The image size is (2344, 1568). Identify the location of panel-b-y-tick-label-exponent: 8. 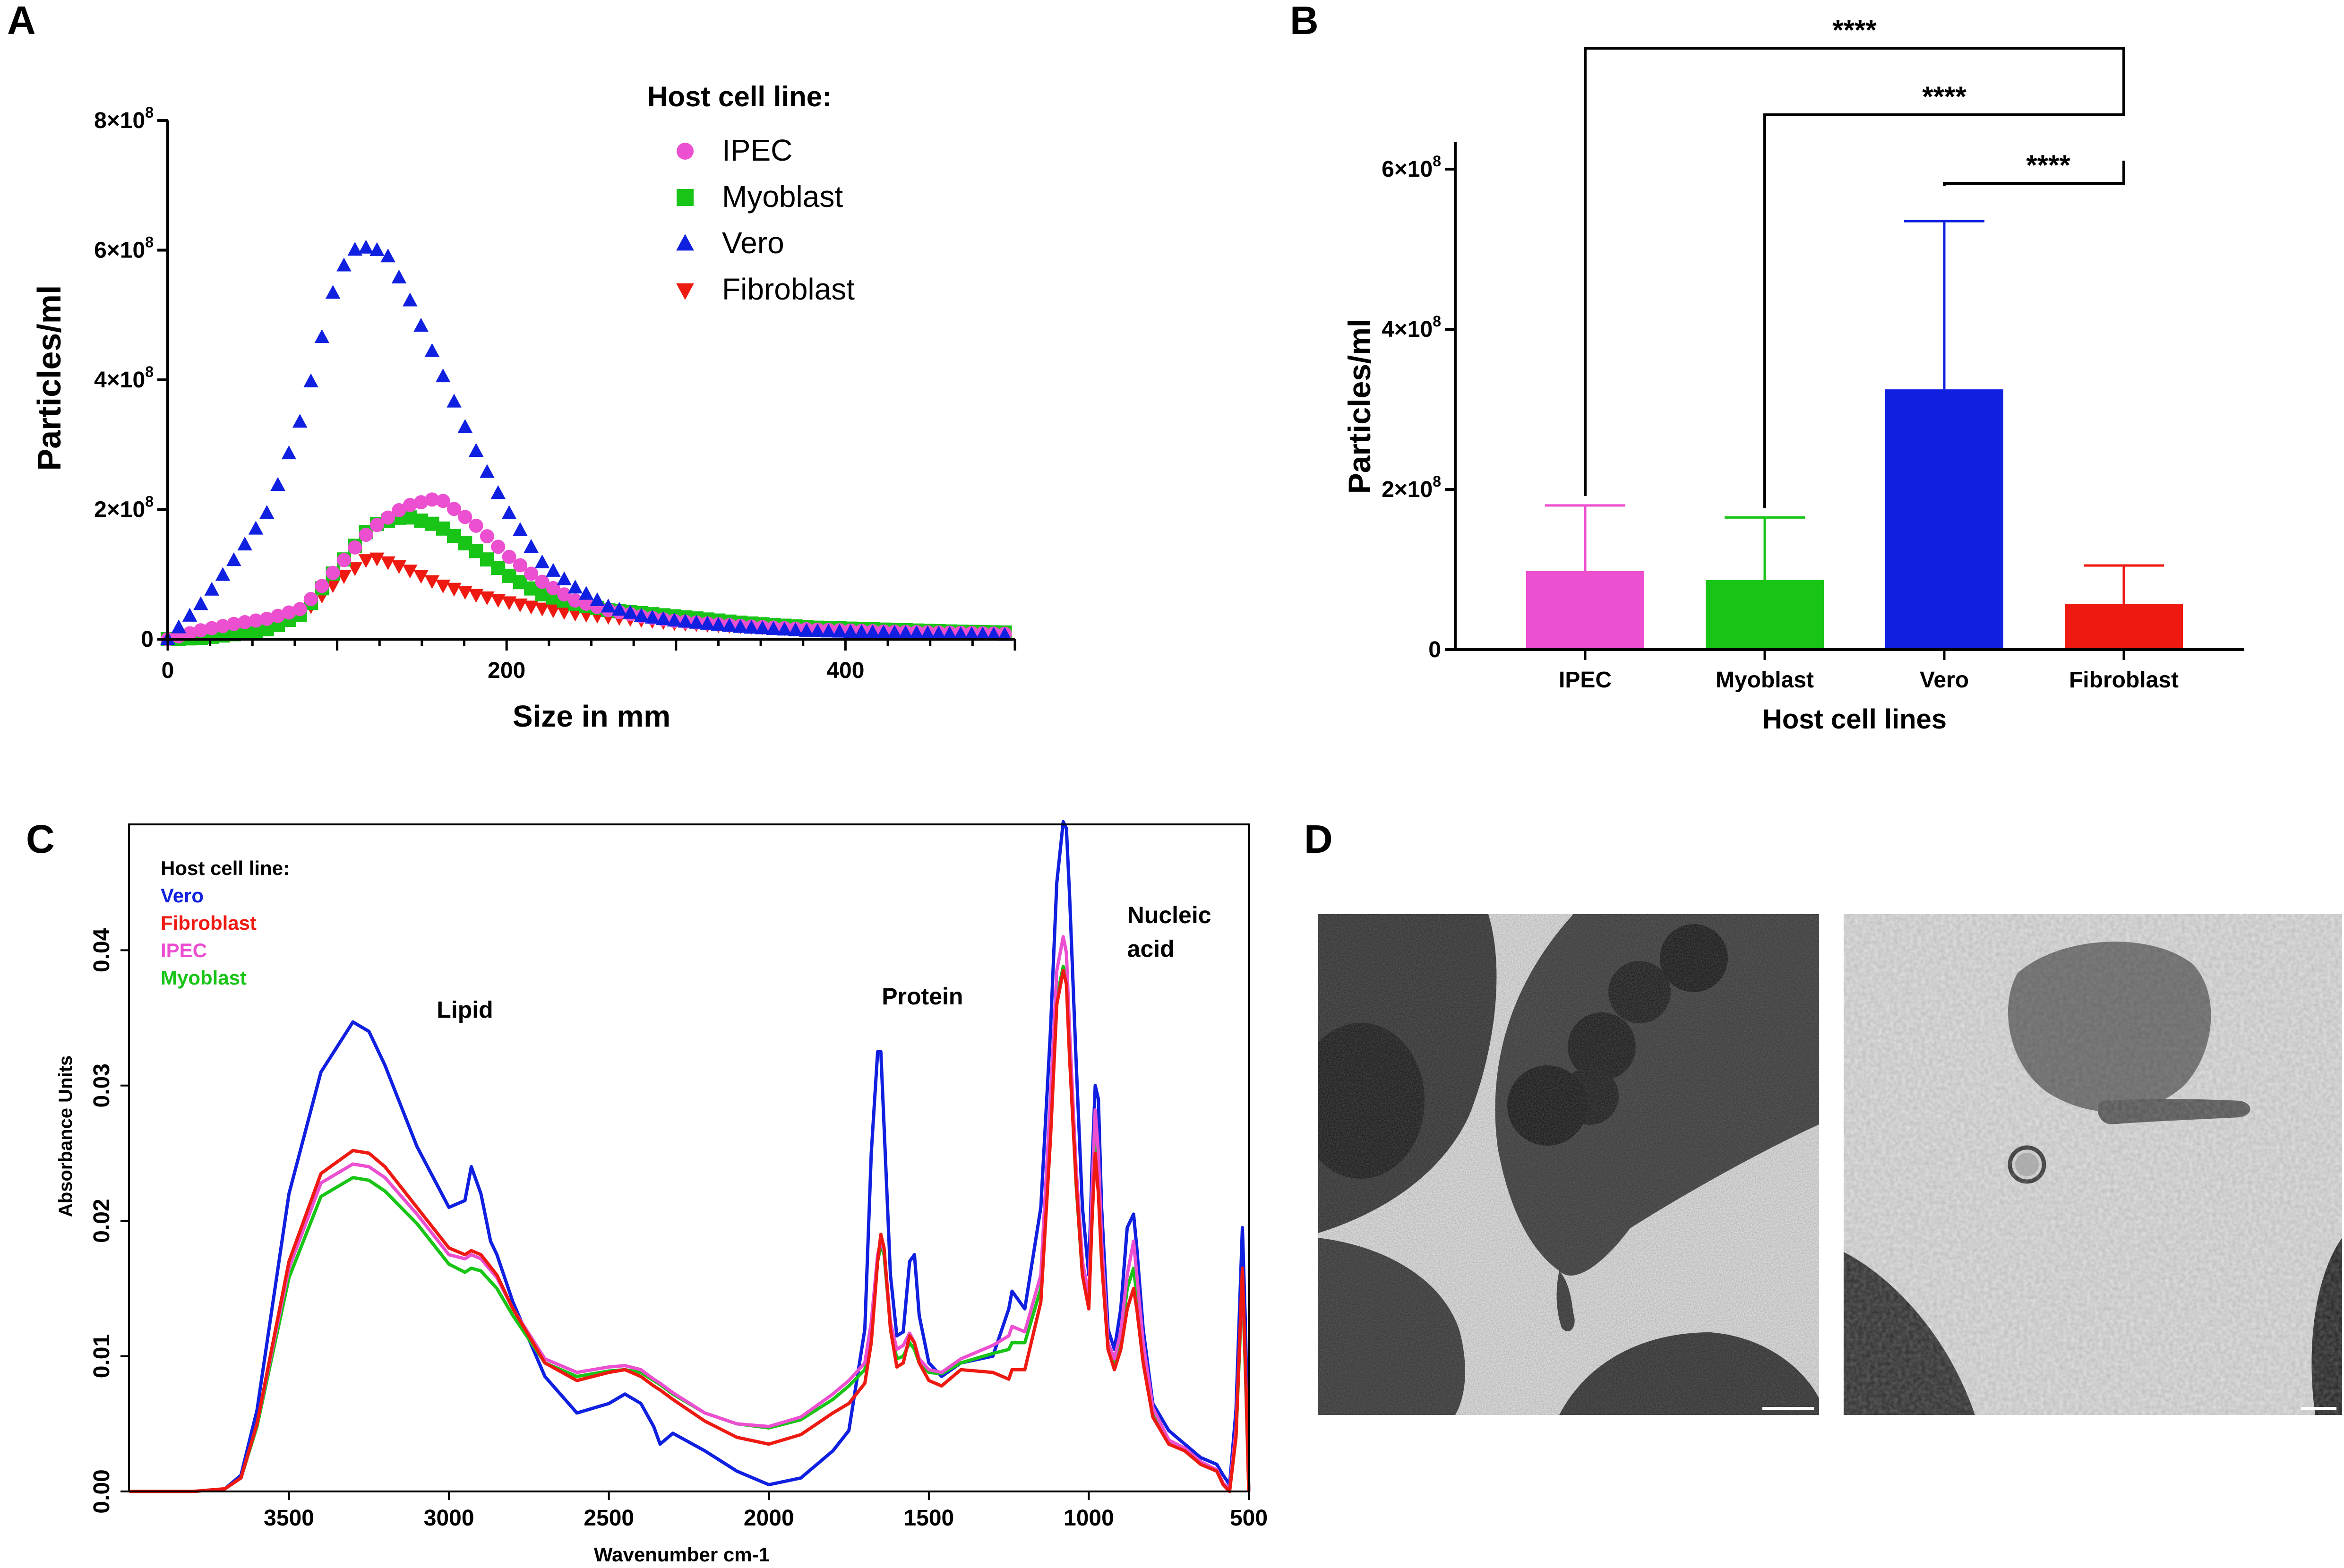
(1437, 322).